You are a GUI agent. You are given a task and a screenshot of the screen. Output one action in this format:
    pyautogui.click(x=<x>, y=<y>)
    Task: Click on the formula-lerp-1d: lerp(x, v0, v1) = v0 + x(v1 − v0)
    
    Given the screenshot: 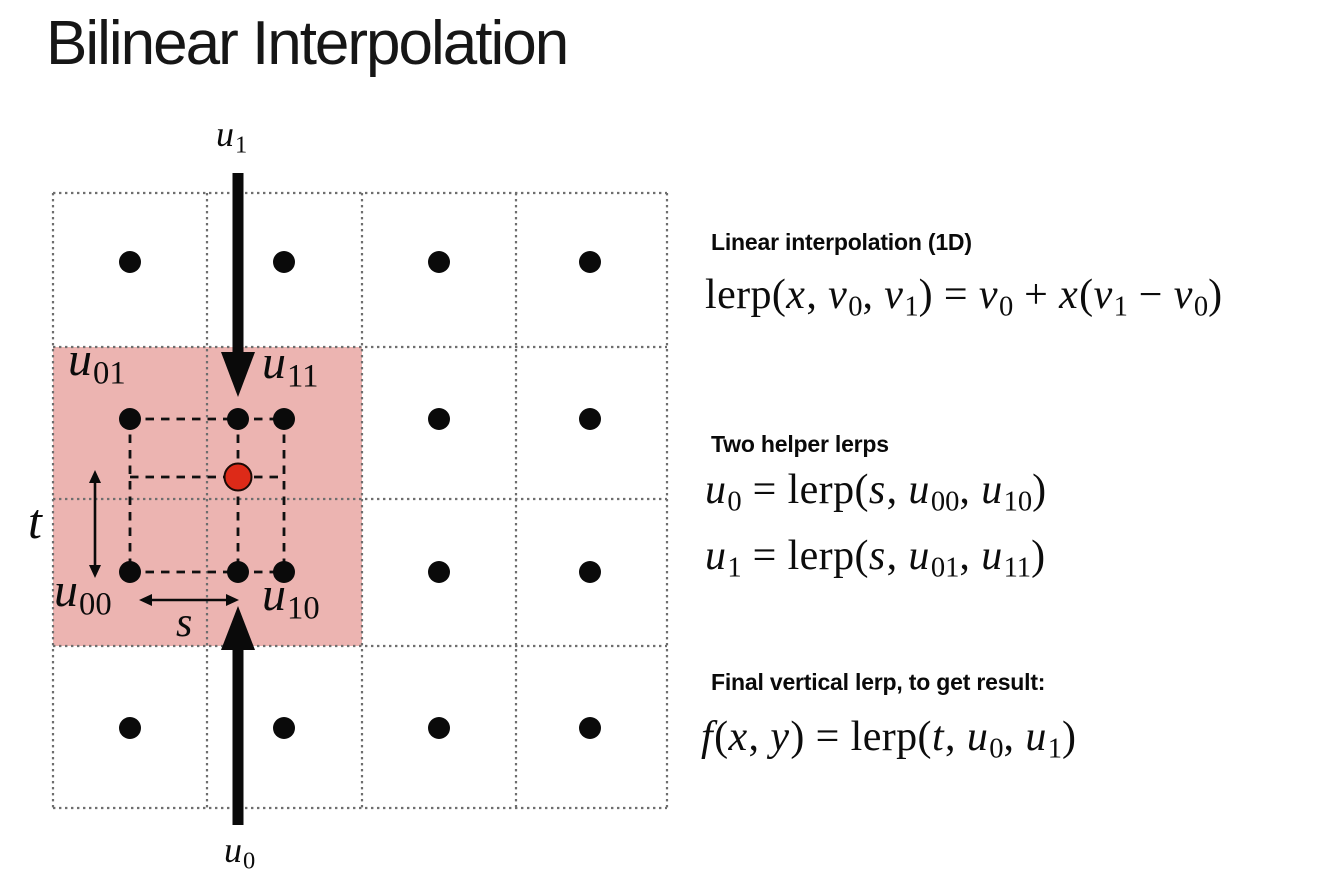 What is the action you would take?
    pyautogui.click(x=964, y=297)
    